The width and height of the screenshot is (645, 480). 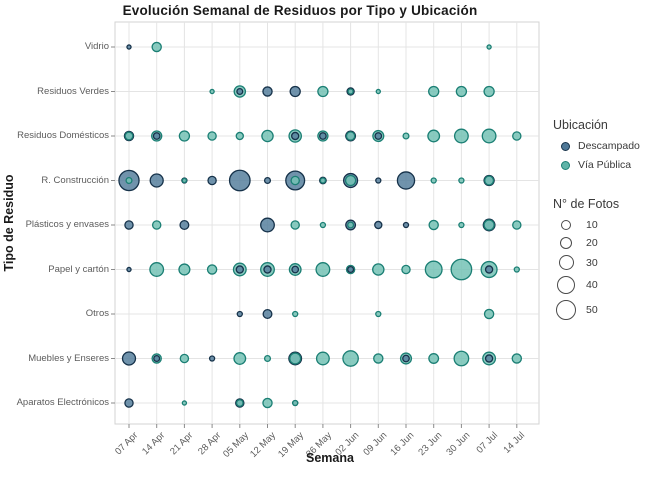 I want to click on legend-item-label: Descampado, so click(x=609, y=146).